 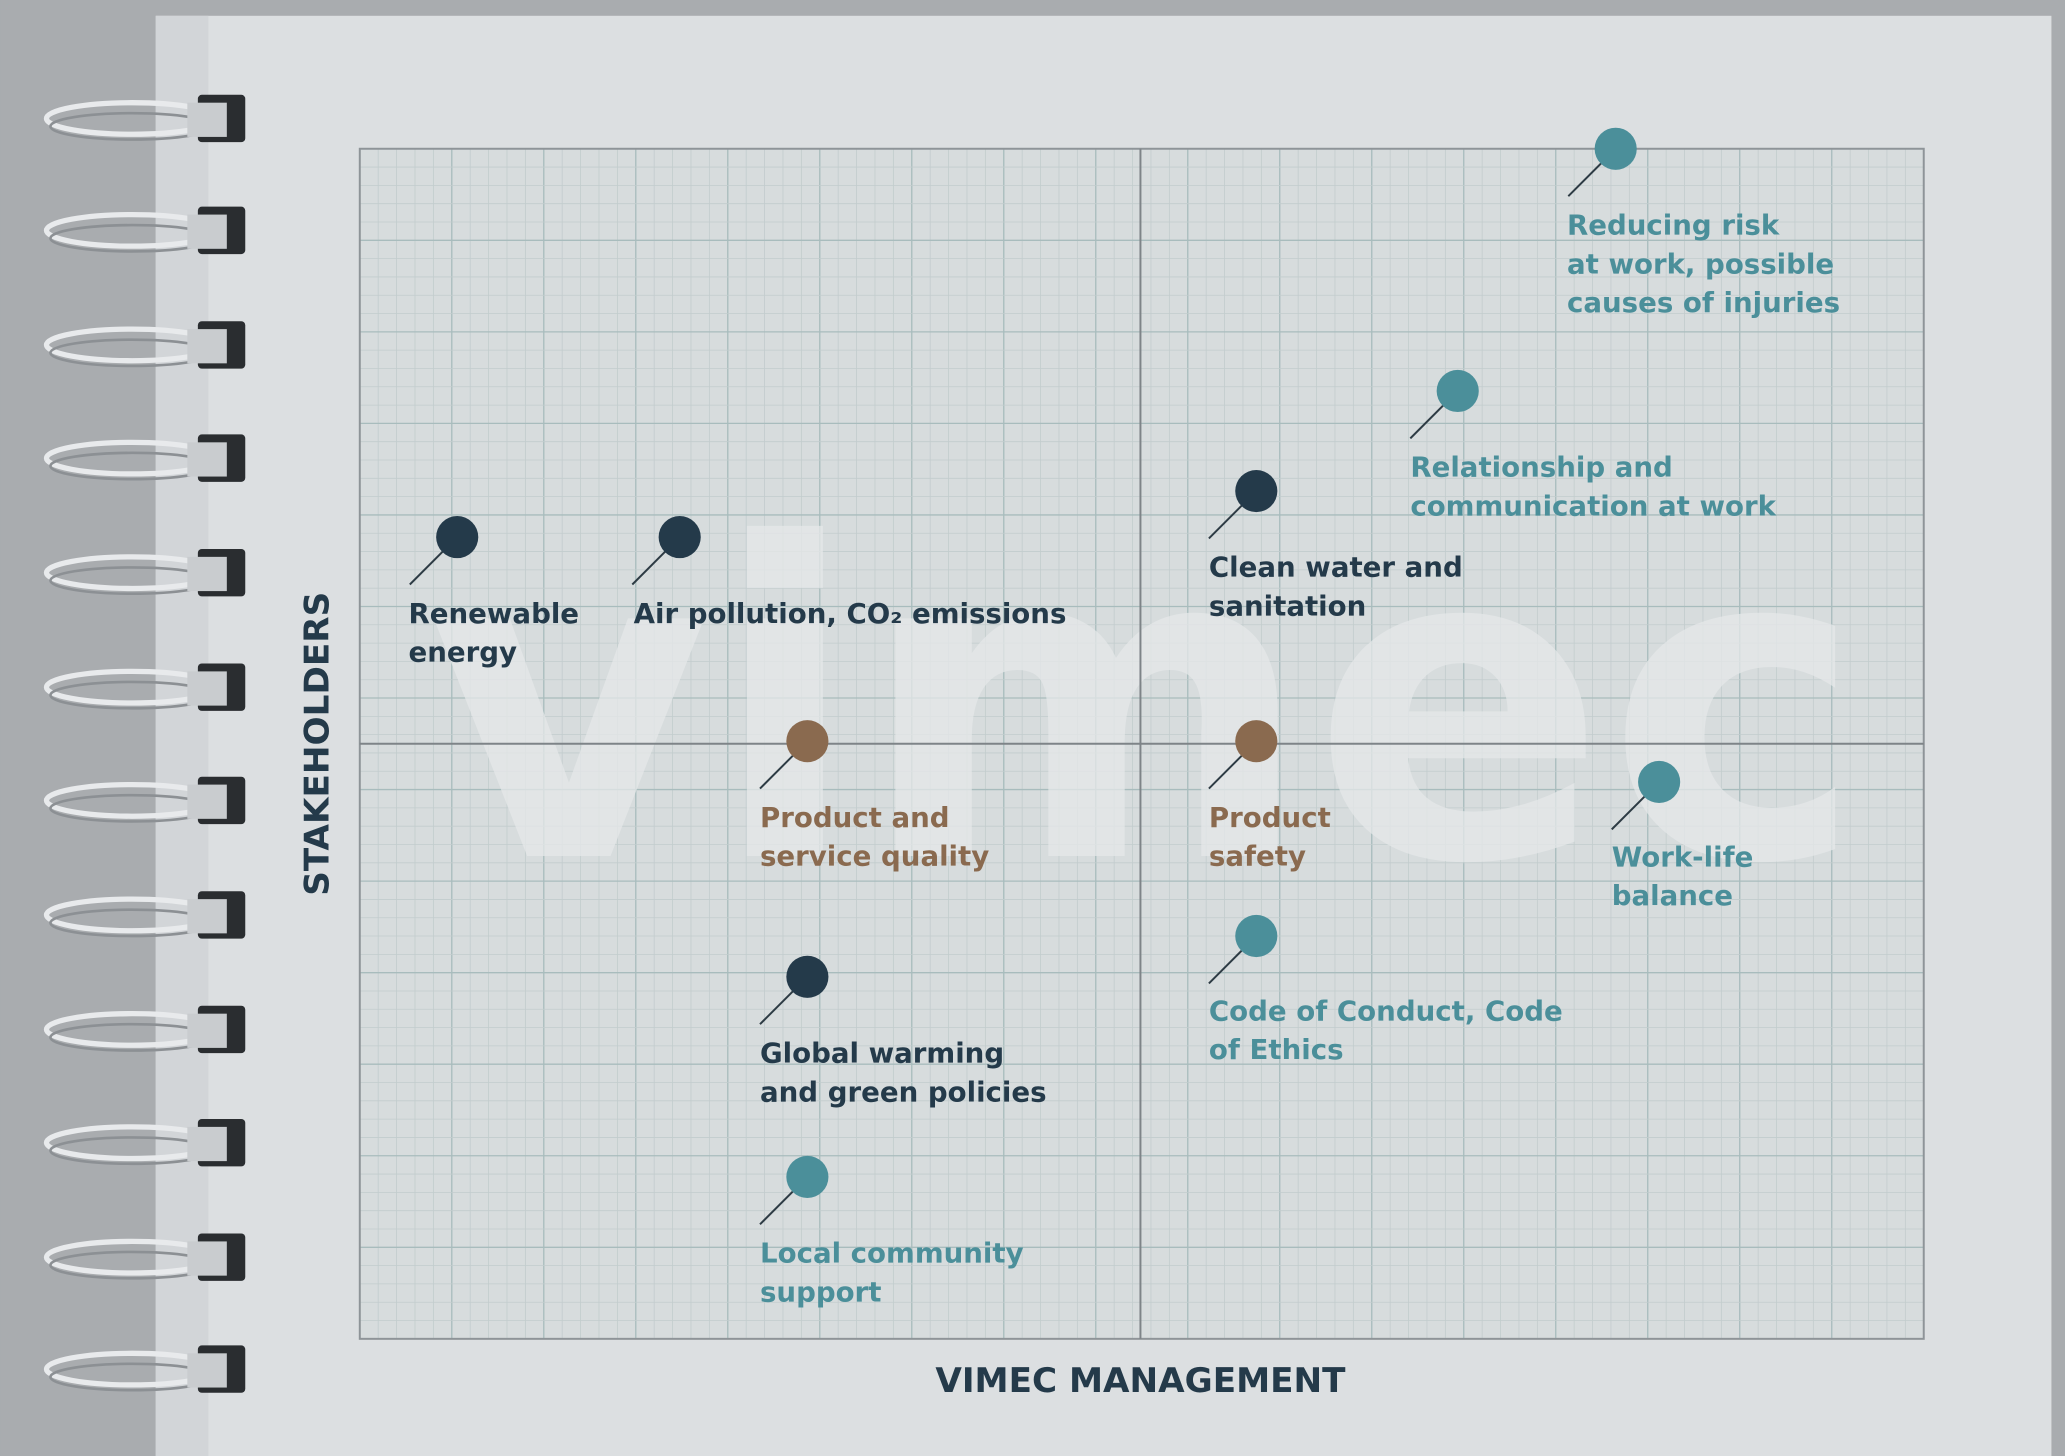 I want to click on issue-label: Renewable, so click(x=494, y=613).